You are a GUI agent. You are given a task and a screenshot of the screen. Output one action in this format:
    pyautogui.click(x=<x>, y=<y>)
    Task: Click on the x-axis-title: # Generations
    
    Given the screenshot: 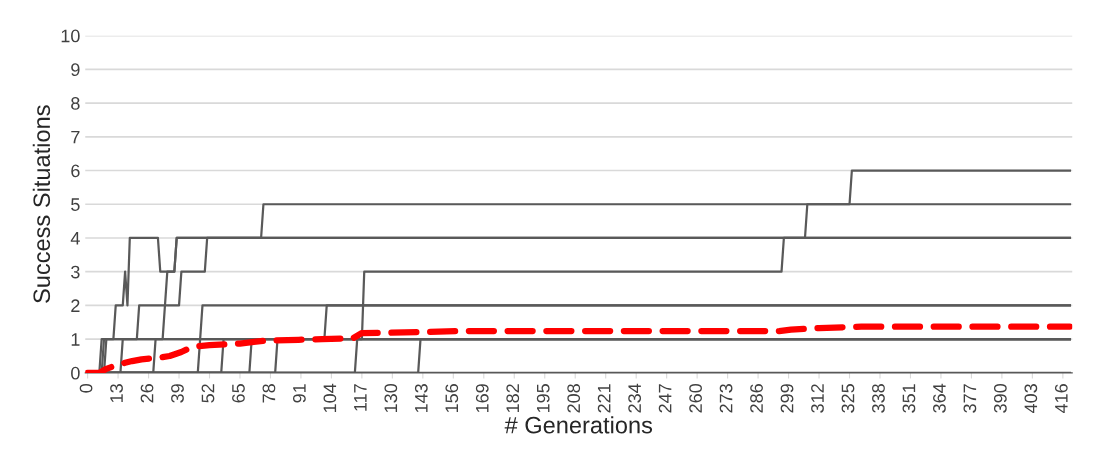 What is the action you would take?
    pyautogui.click(x=578, y=425)
    